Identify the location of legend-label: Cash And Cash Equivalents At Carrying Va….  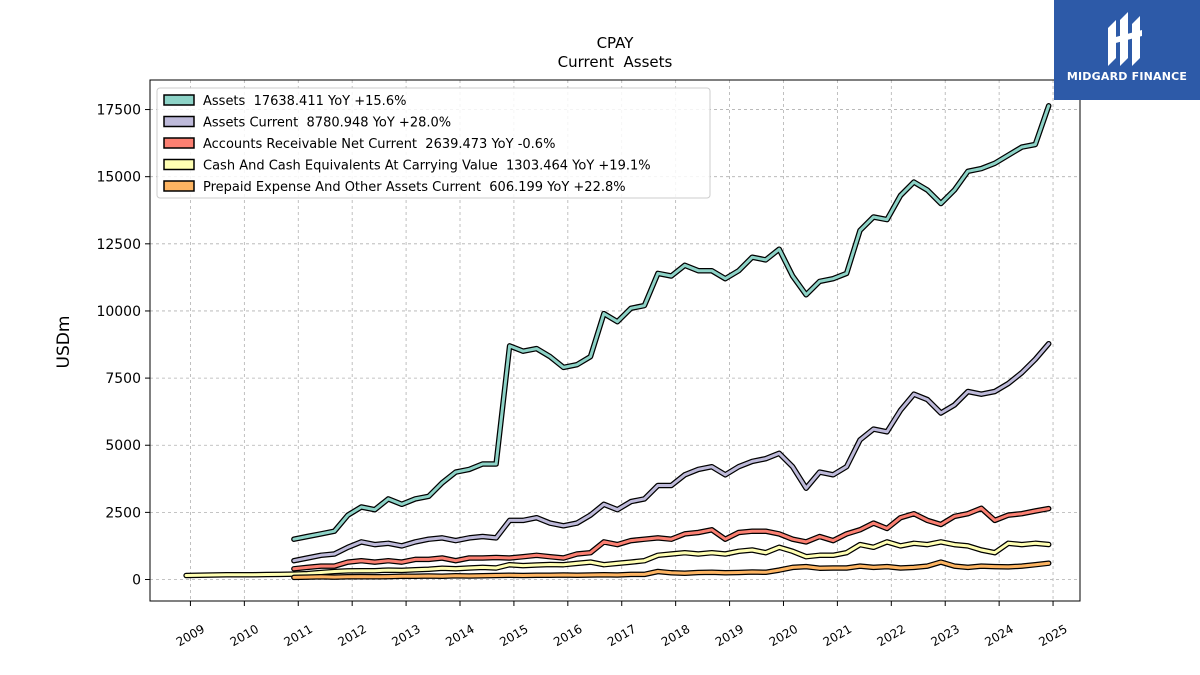
(427, 166).